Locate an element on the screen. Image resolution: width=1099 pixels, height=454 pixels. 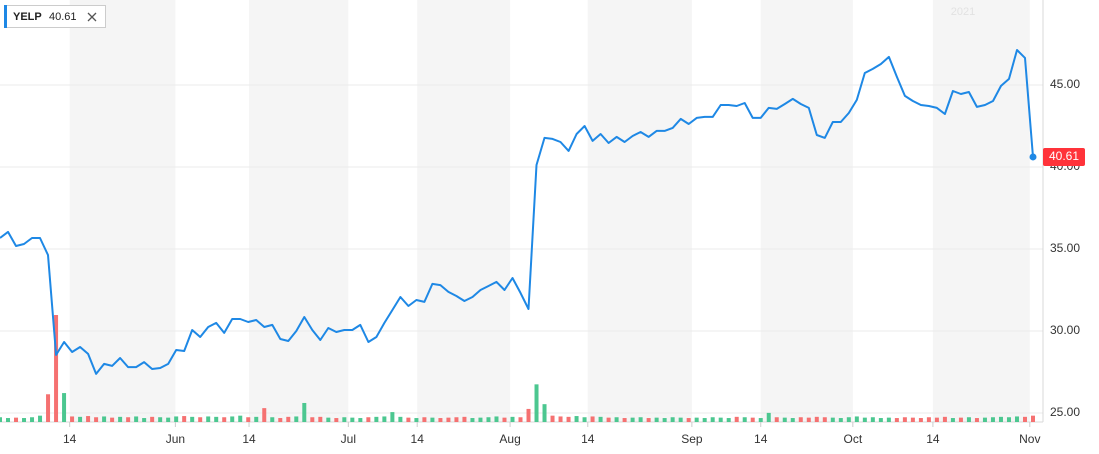
close-icon is located at coordinates (92, 17).